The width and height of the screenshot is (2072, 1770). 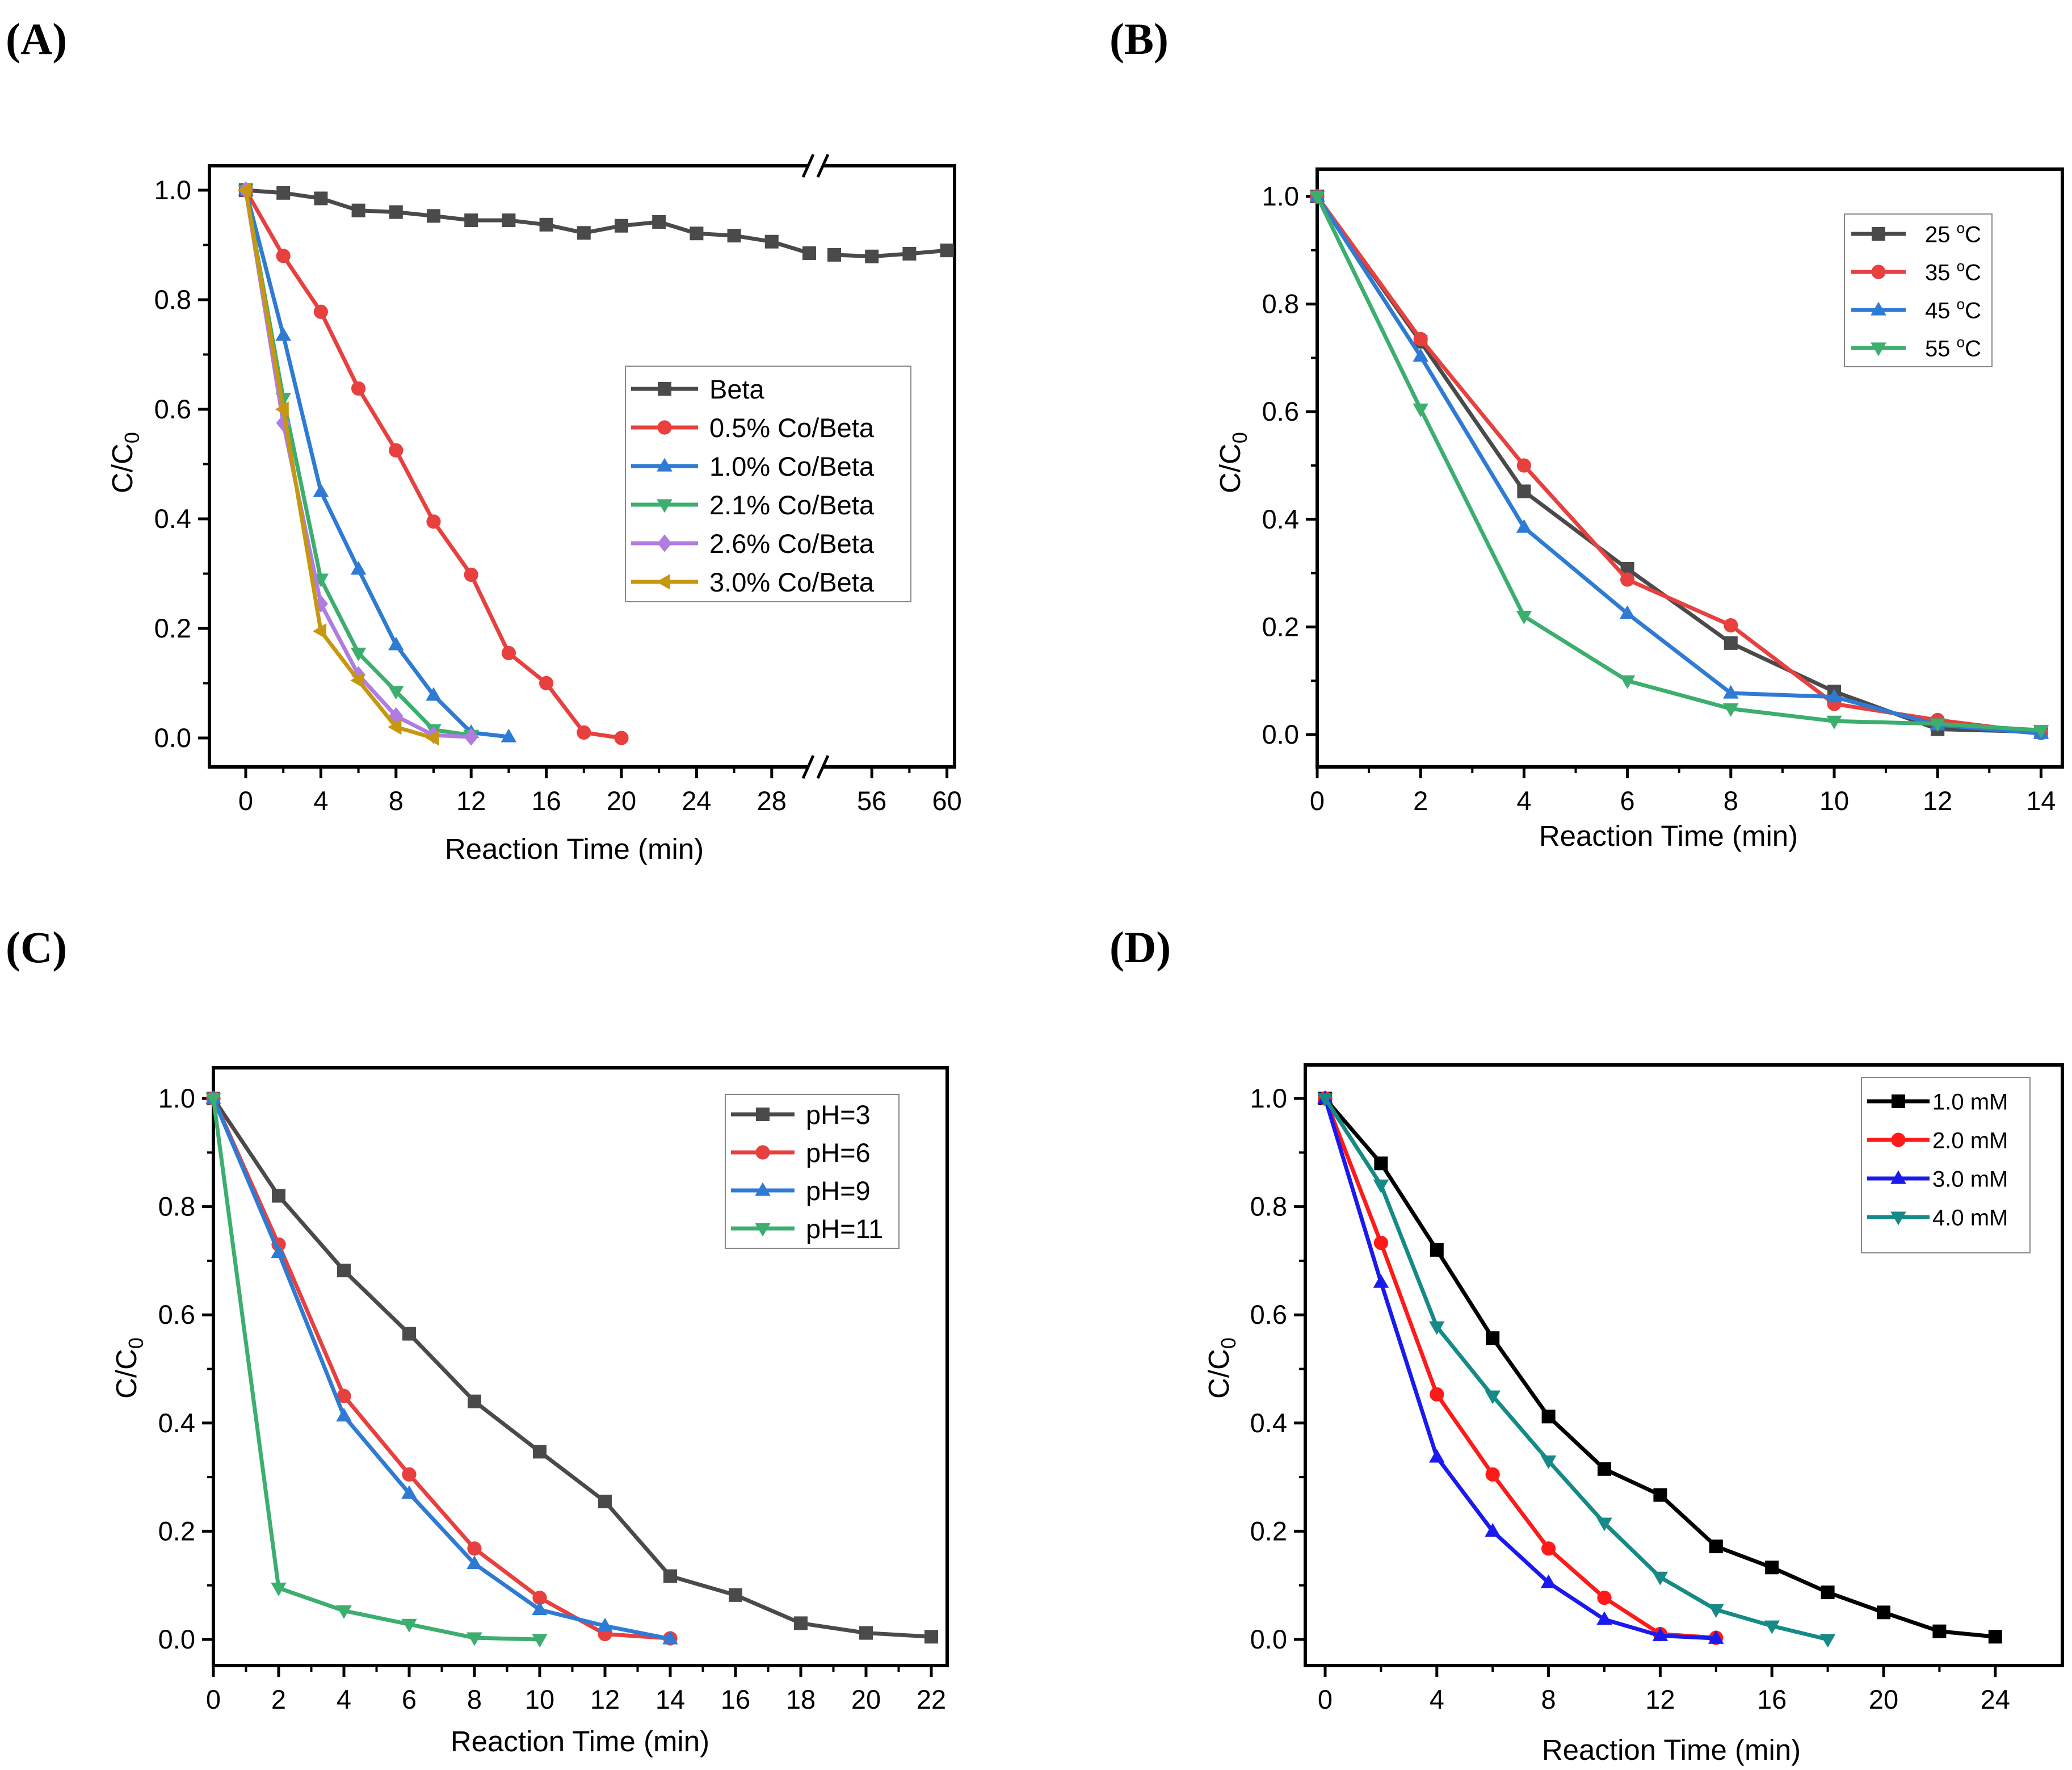 I want to click on panel-a-legend-box, so click(x=768, y=484).